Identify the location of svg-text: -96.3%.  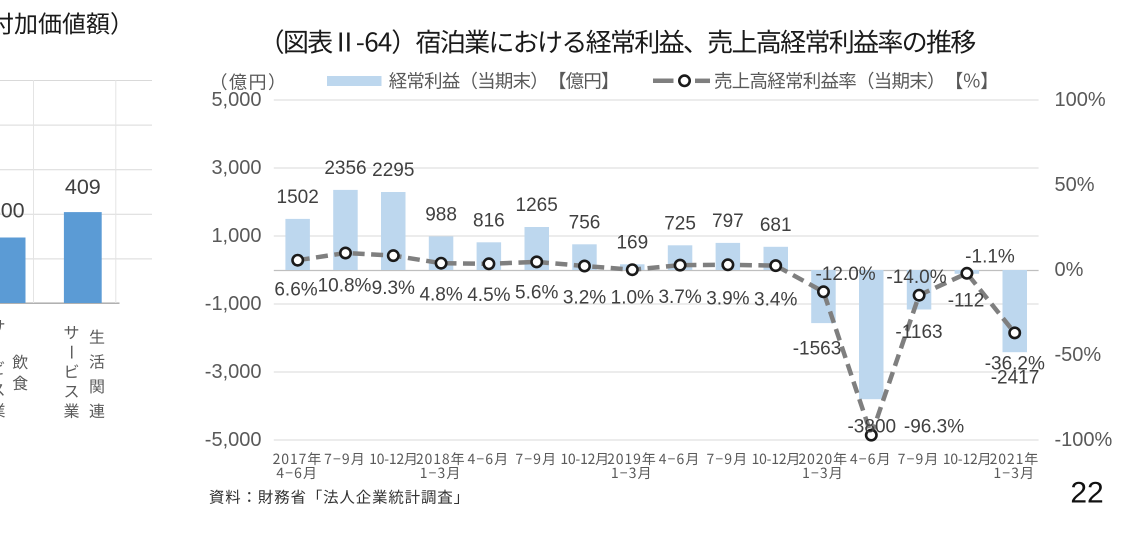
(934, 427).